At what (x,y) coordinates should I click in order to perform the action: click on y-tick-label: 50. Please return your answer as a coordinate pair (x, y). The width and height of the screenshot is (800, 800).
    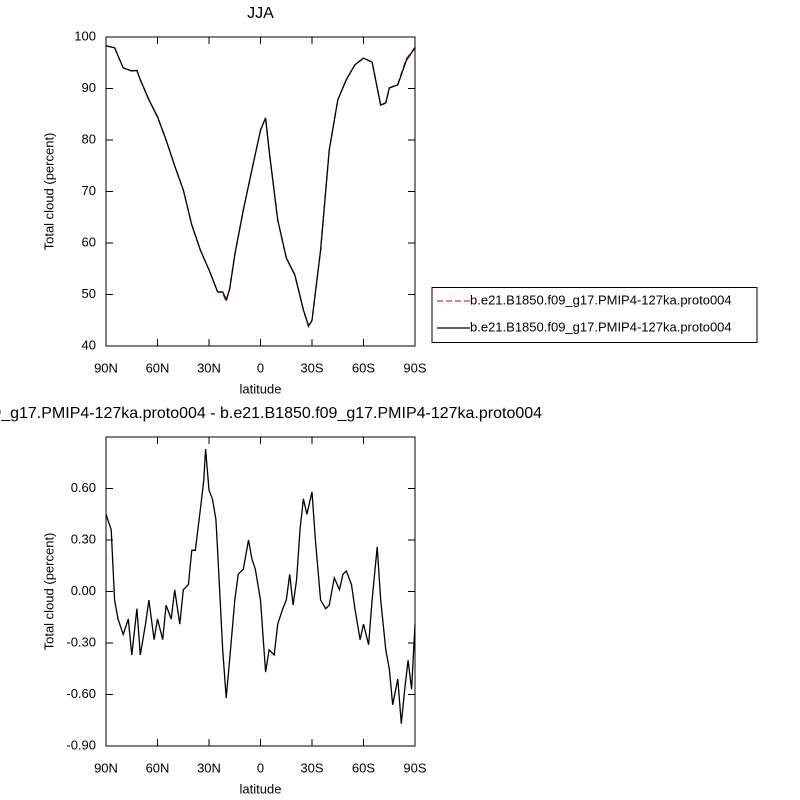
    Looking at the image, I should click on (89, 293).